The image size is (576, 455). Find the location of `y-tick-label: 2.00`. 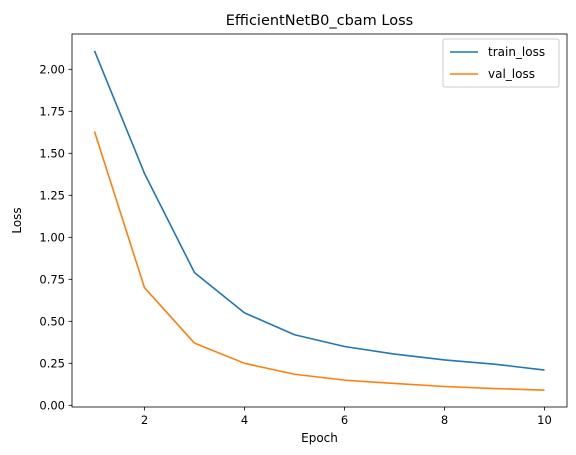

y-tick-label: 2.00 is located at coordinates (52, 69).